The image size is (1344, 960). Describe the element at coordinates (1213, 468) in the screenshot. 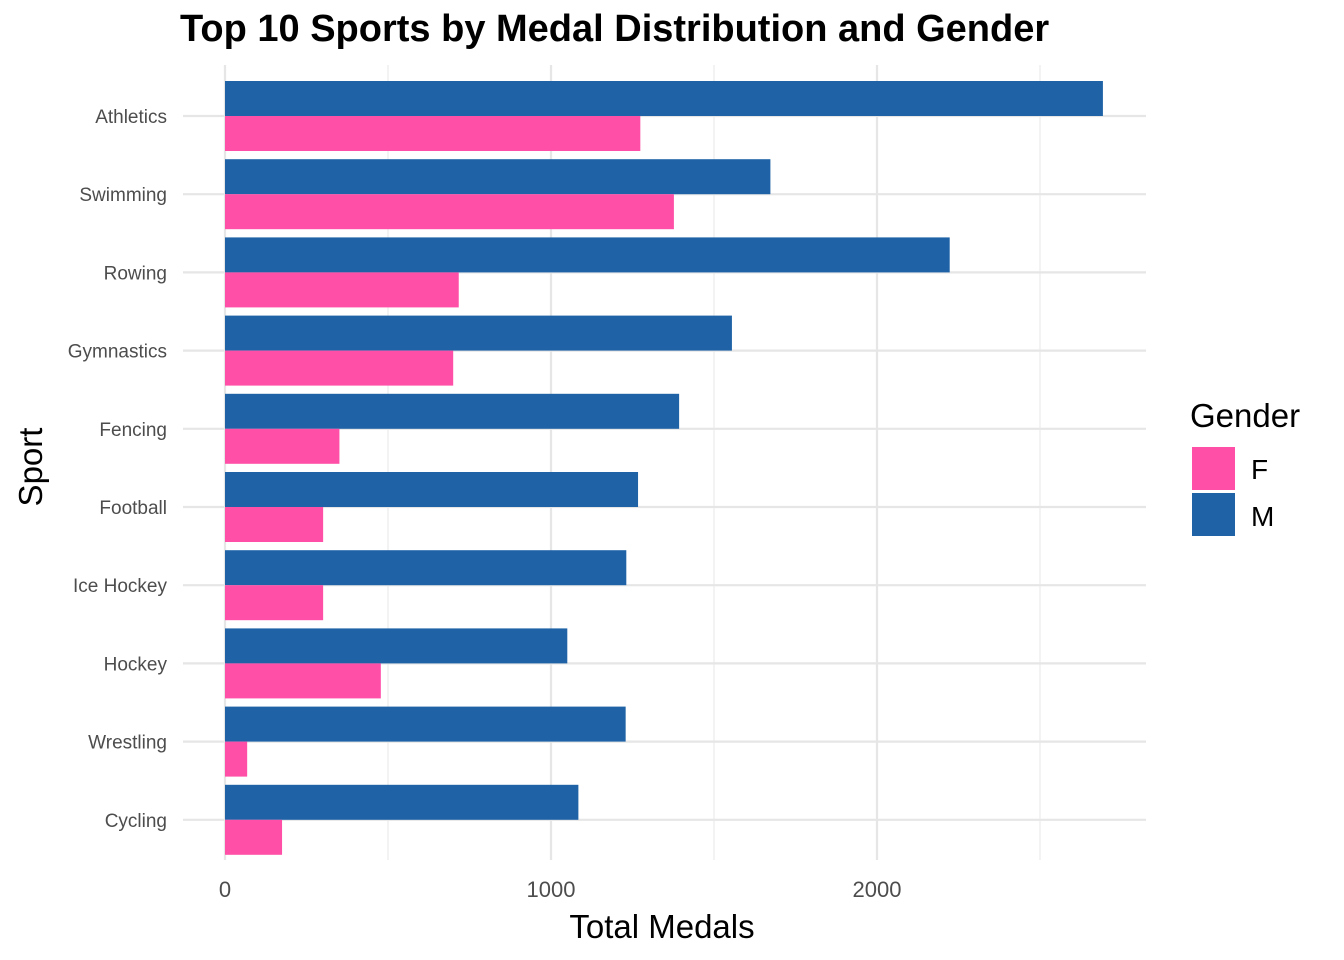

I see `legend-swatch-f` at that location.